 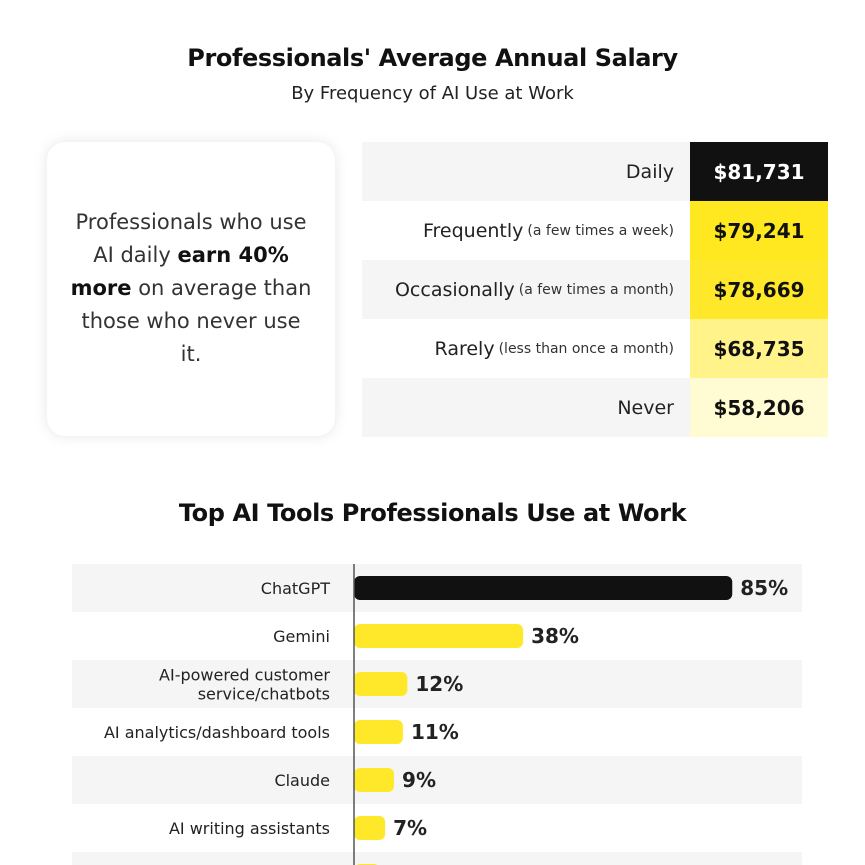 I want to click on salary-row: Rarely (less than once a month) $68,735, so click(x=595, y=348).